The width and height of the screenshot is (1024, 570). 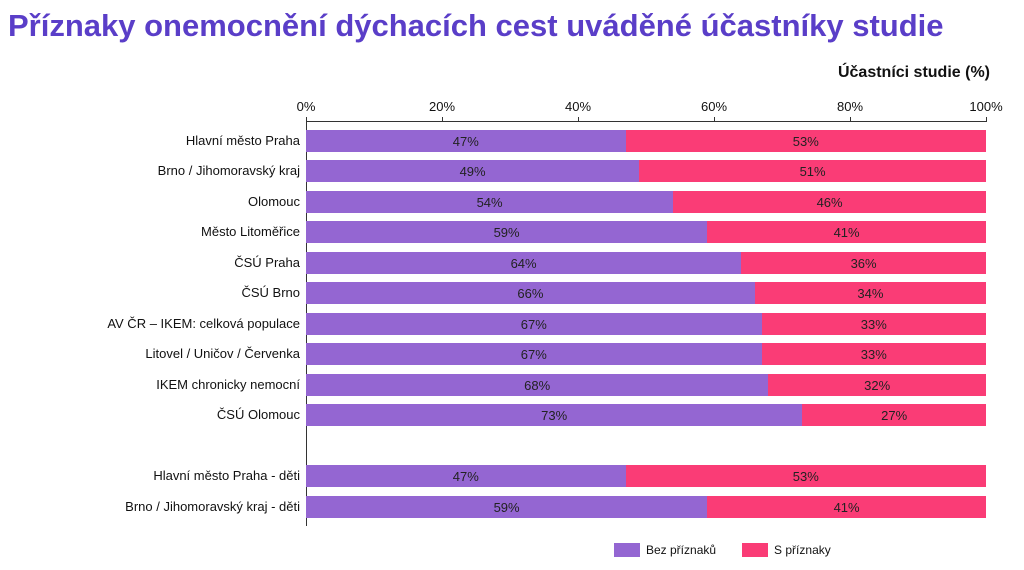 What do you see at coordinates (228, 384) in the screenshot?
I see `category-label: IKEM chronicky nemocní` at bounding box center [228, 384].